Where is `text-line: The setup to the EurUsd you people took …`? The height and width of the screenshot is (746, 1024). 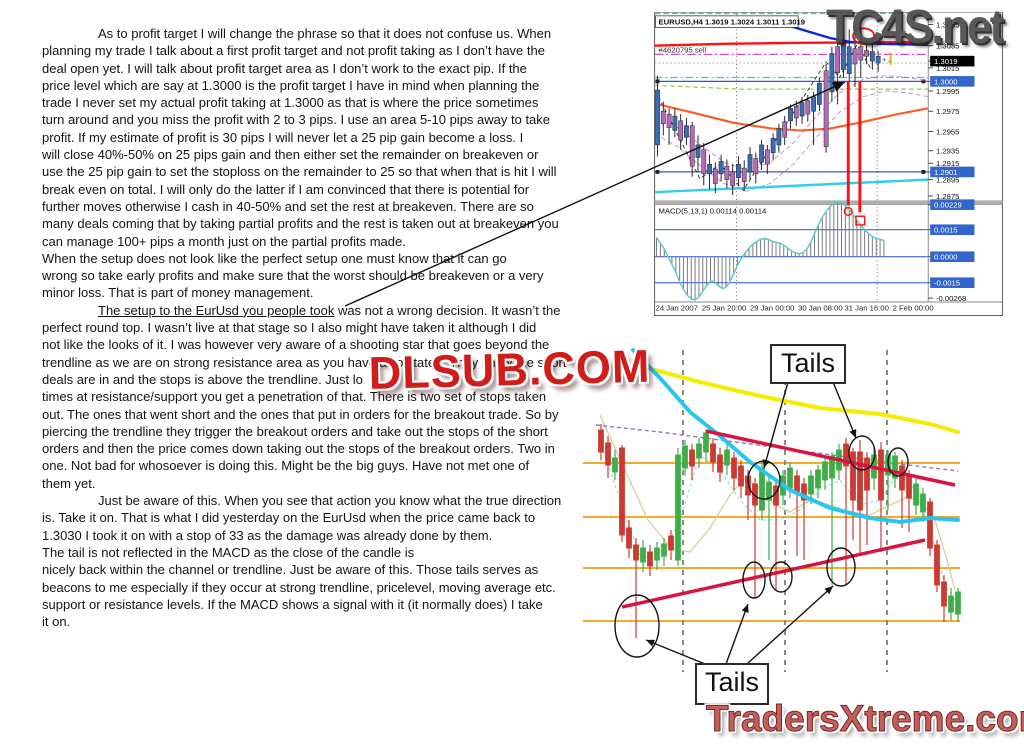 text-line: The setup to the EurUsd you people took … is located at coordinates (329, 310).